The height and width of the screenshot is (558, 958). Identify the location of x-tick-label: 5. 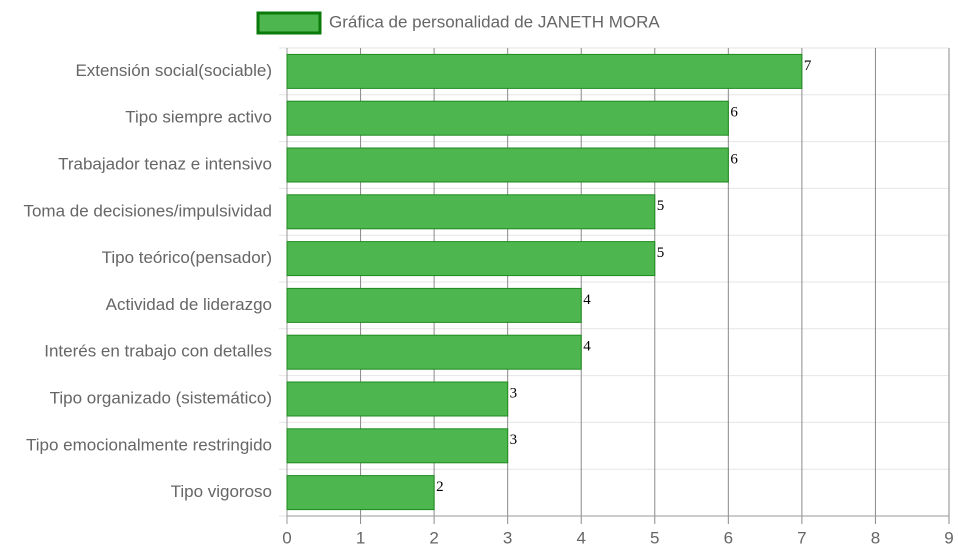
(654, 537).